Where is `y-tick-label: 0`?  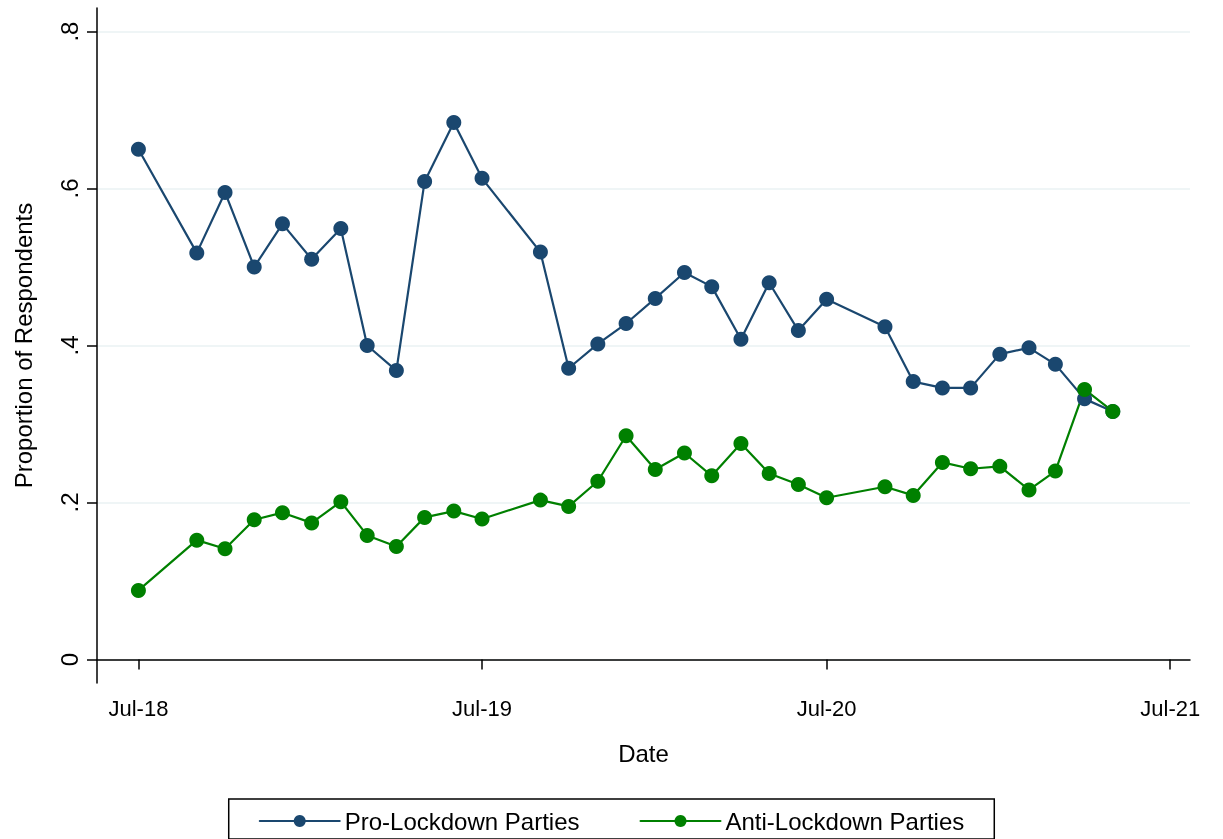
y-tick-label: 0 is located at coordinates (69, 659).